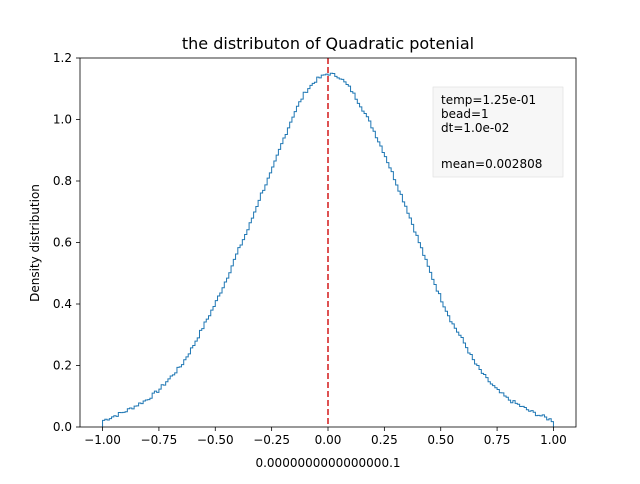 This screenshot has width=640, height=484. Describe the element at coordinates (62, 427) in the screenshot. I see `y-tick-label: 0.0` at that location.